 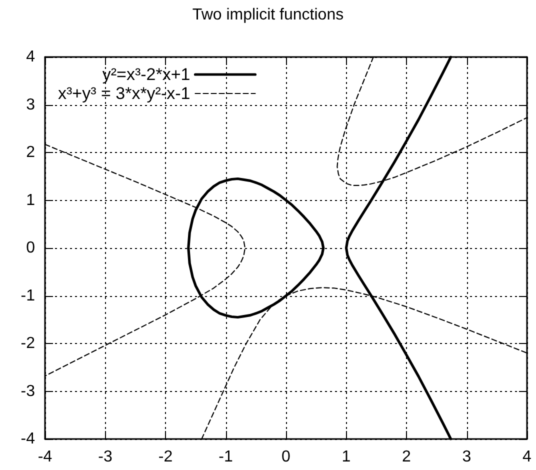 What do you see at coordinates (31, 200) in the screenshot?
I see `y-tick-label: 1` at bounding box center [31, 200].